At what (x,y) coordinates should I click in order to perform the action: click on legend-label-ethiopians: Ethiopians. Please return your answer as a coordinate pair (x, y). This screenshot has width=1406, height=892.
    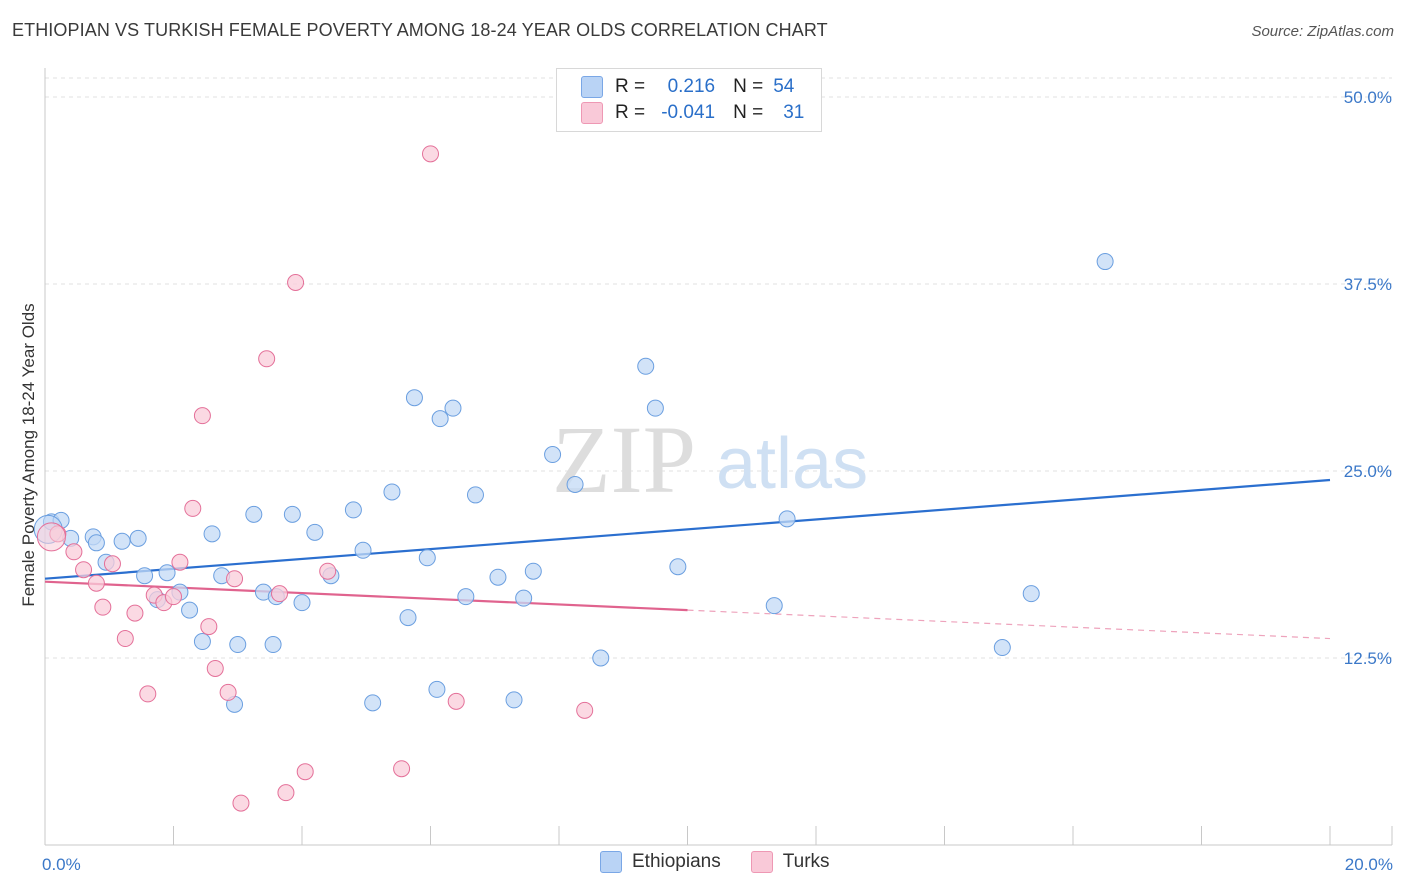
    Looking at the image, I should click on (676, 861).